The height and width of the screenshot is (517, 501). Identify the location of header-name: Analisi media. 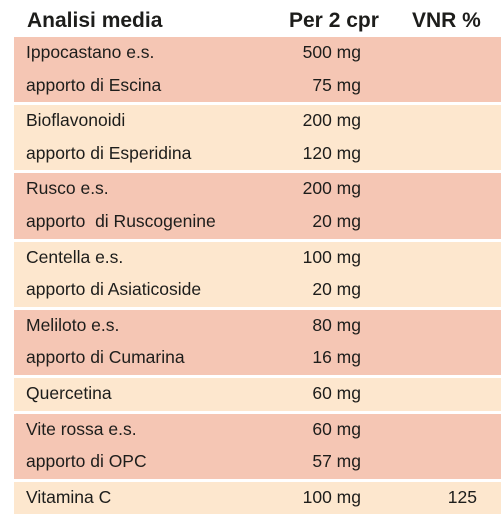
(95, 20).